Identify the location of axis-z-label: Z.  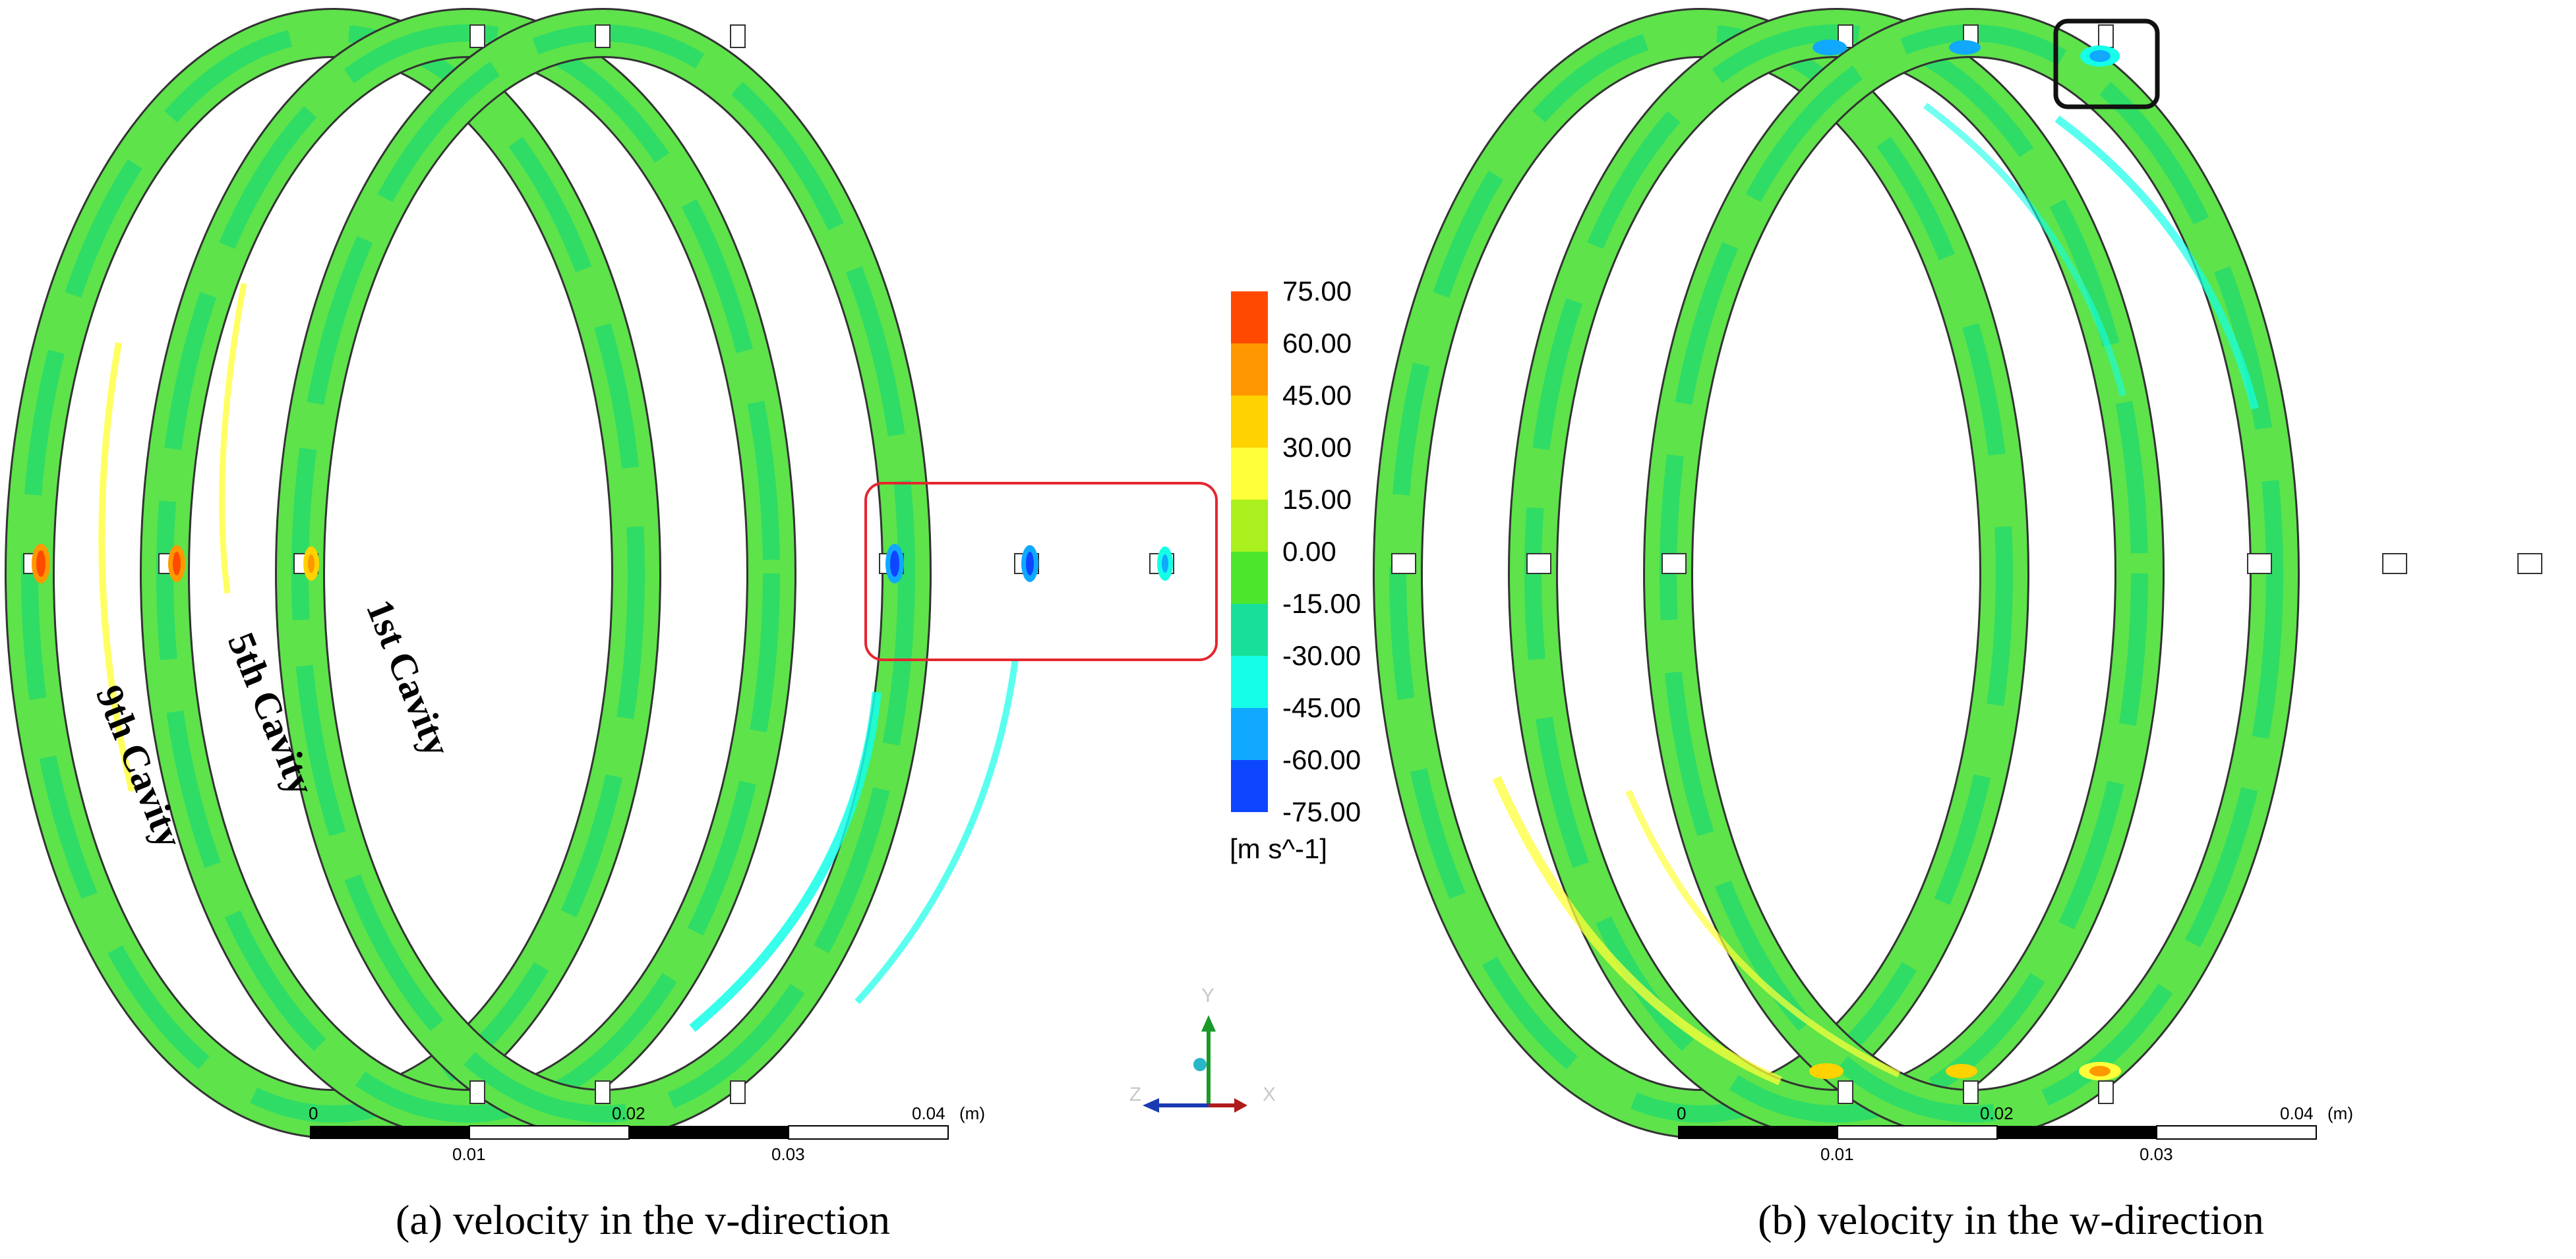
(1135, 1094).